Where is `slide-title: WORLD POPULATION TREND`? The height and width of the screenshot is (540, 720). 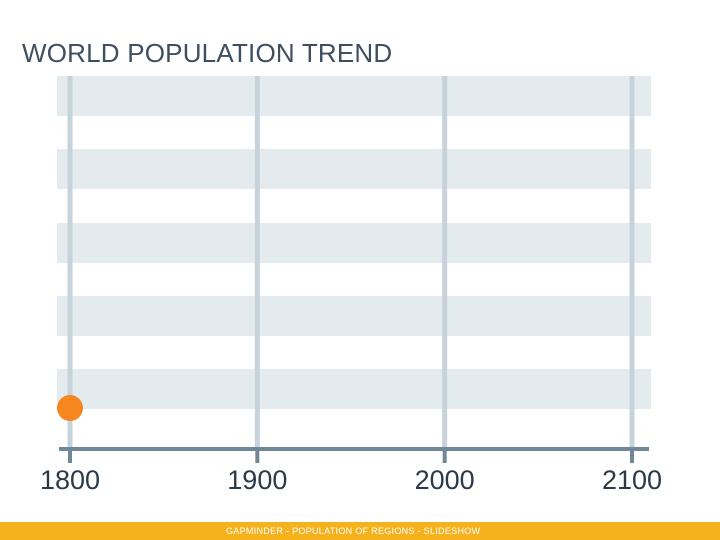 slide-title: WORLD POPULATION TREND is located at coordinates (207, 53).